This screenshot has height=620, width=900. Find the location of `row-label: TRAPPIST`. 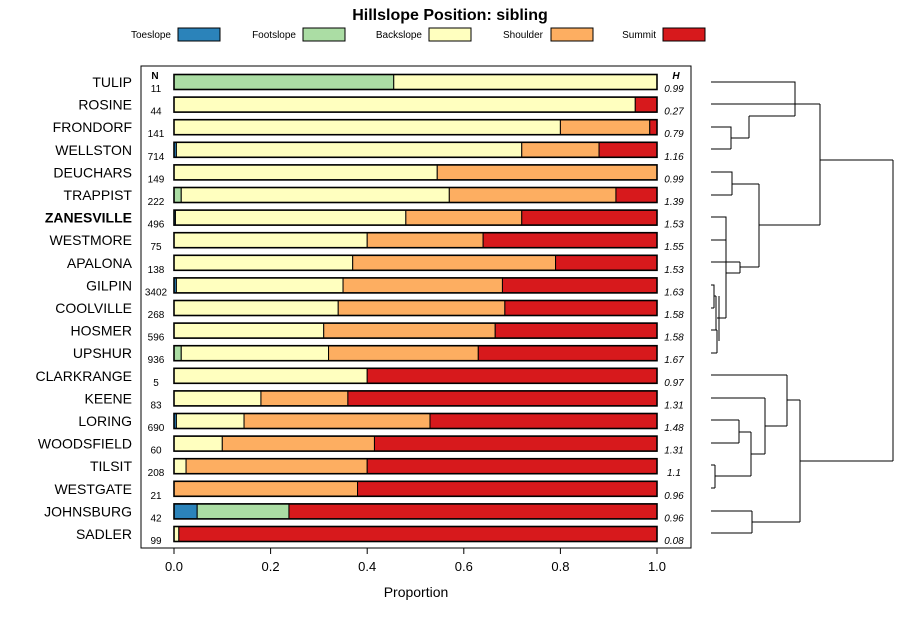

row-label: TRAPPIST is located at coordinates (98, 195).